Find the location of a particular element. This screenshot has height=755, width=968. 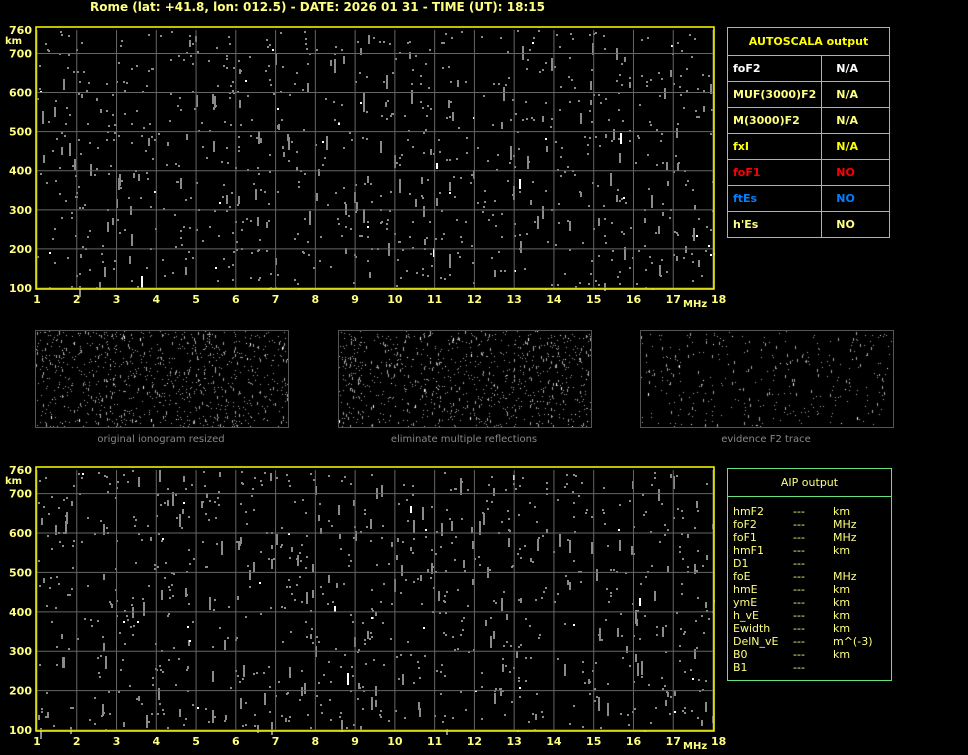

x-tick-label: 1 is located at coordinates (37, 299).